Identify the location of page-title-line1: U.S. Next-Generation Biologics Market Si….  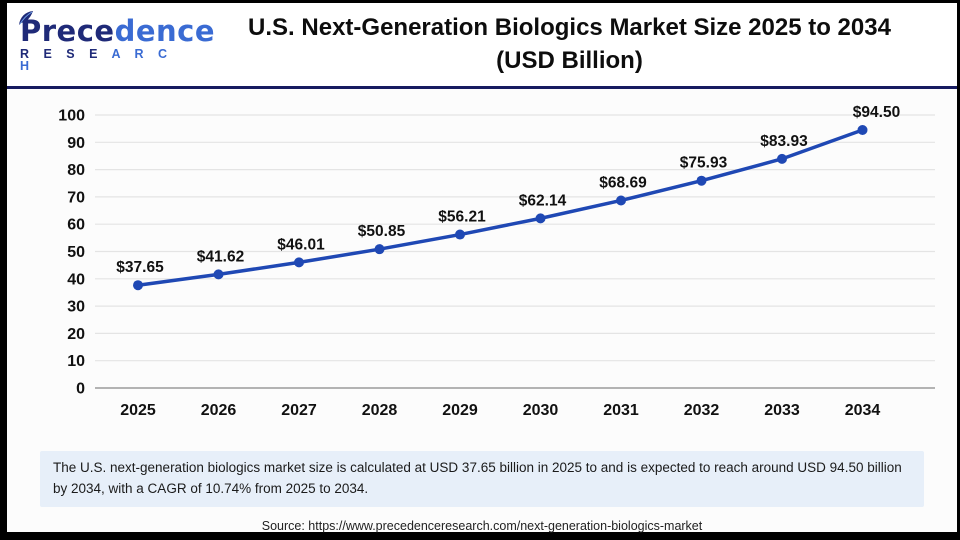
(569, 28).